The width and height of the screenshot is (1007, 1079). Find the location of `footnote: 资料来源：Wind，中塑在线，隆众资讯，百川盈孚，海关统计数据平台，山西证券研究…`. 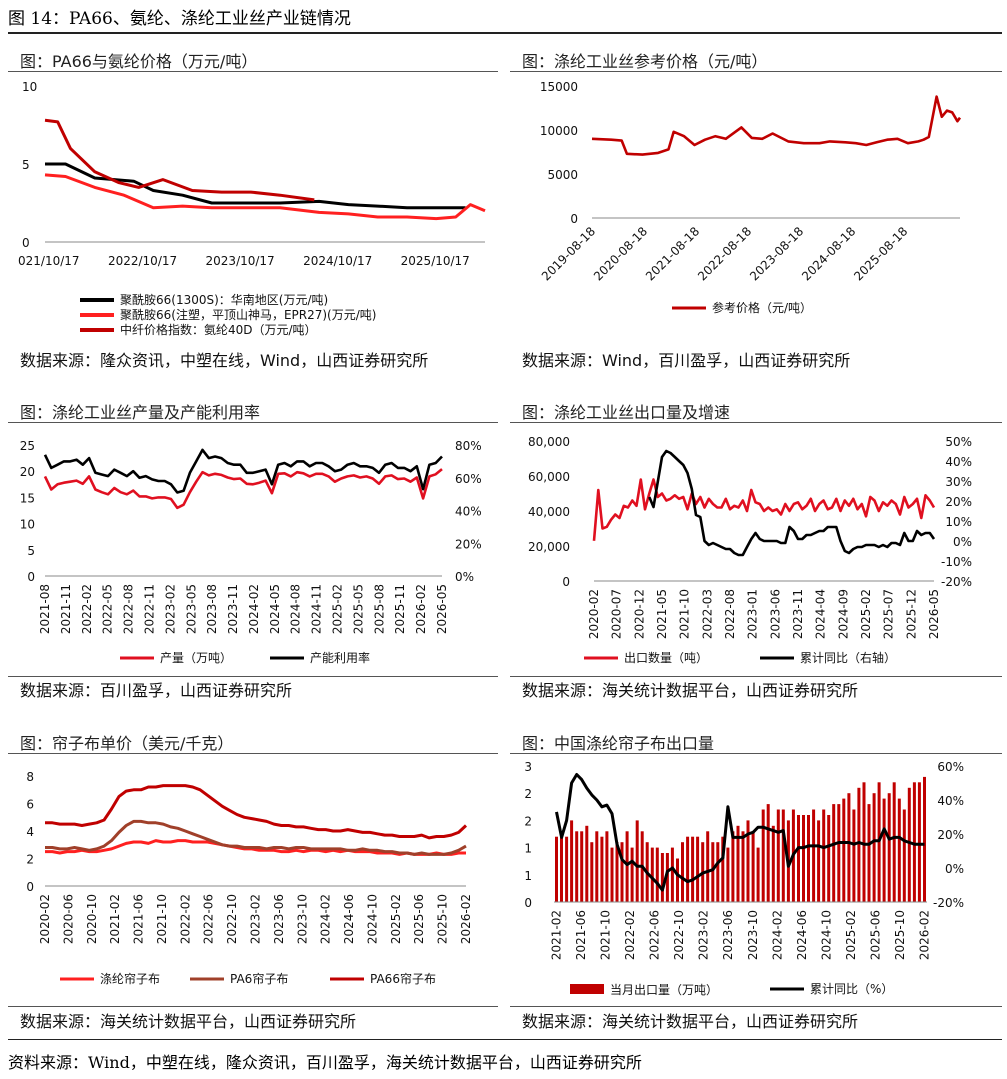

footnote: 资料来源：Wind，中塑在线，隆众资讯，百川盈孚，海关统计数据平台，山西证券研究… is located at coordinates (325, 1062).